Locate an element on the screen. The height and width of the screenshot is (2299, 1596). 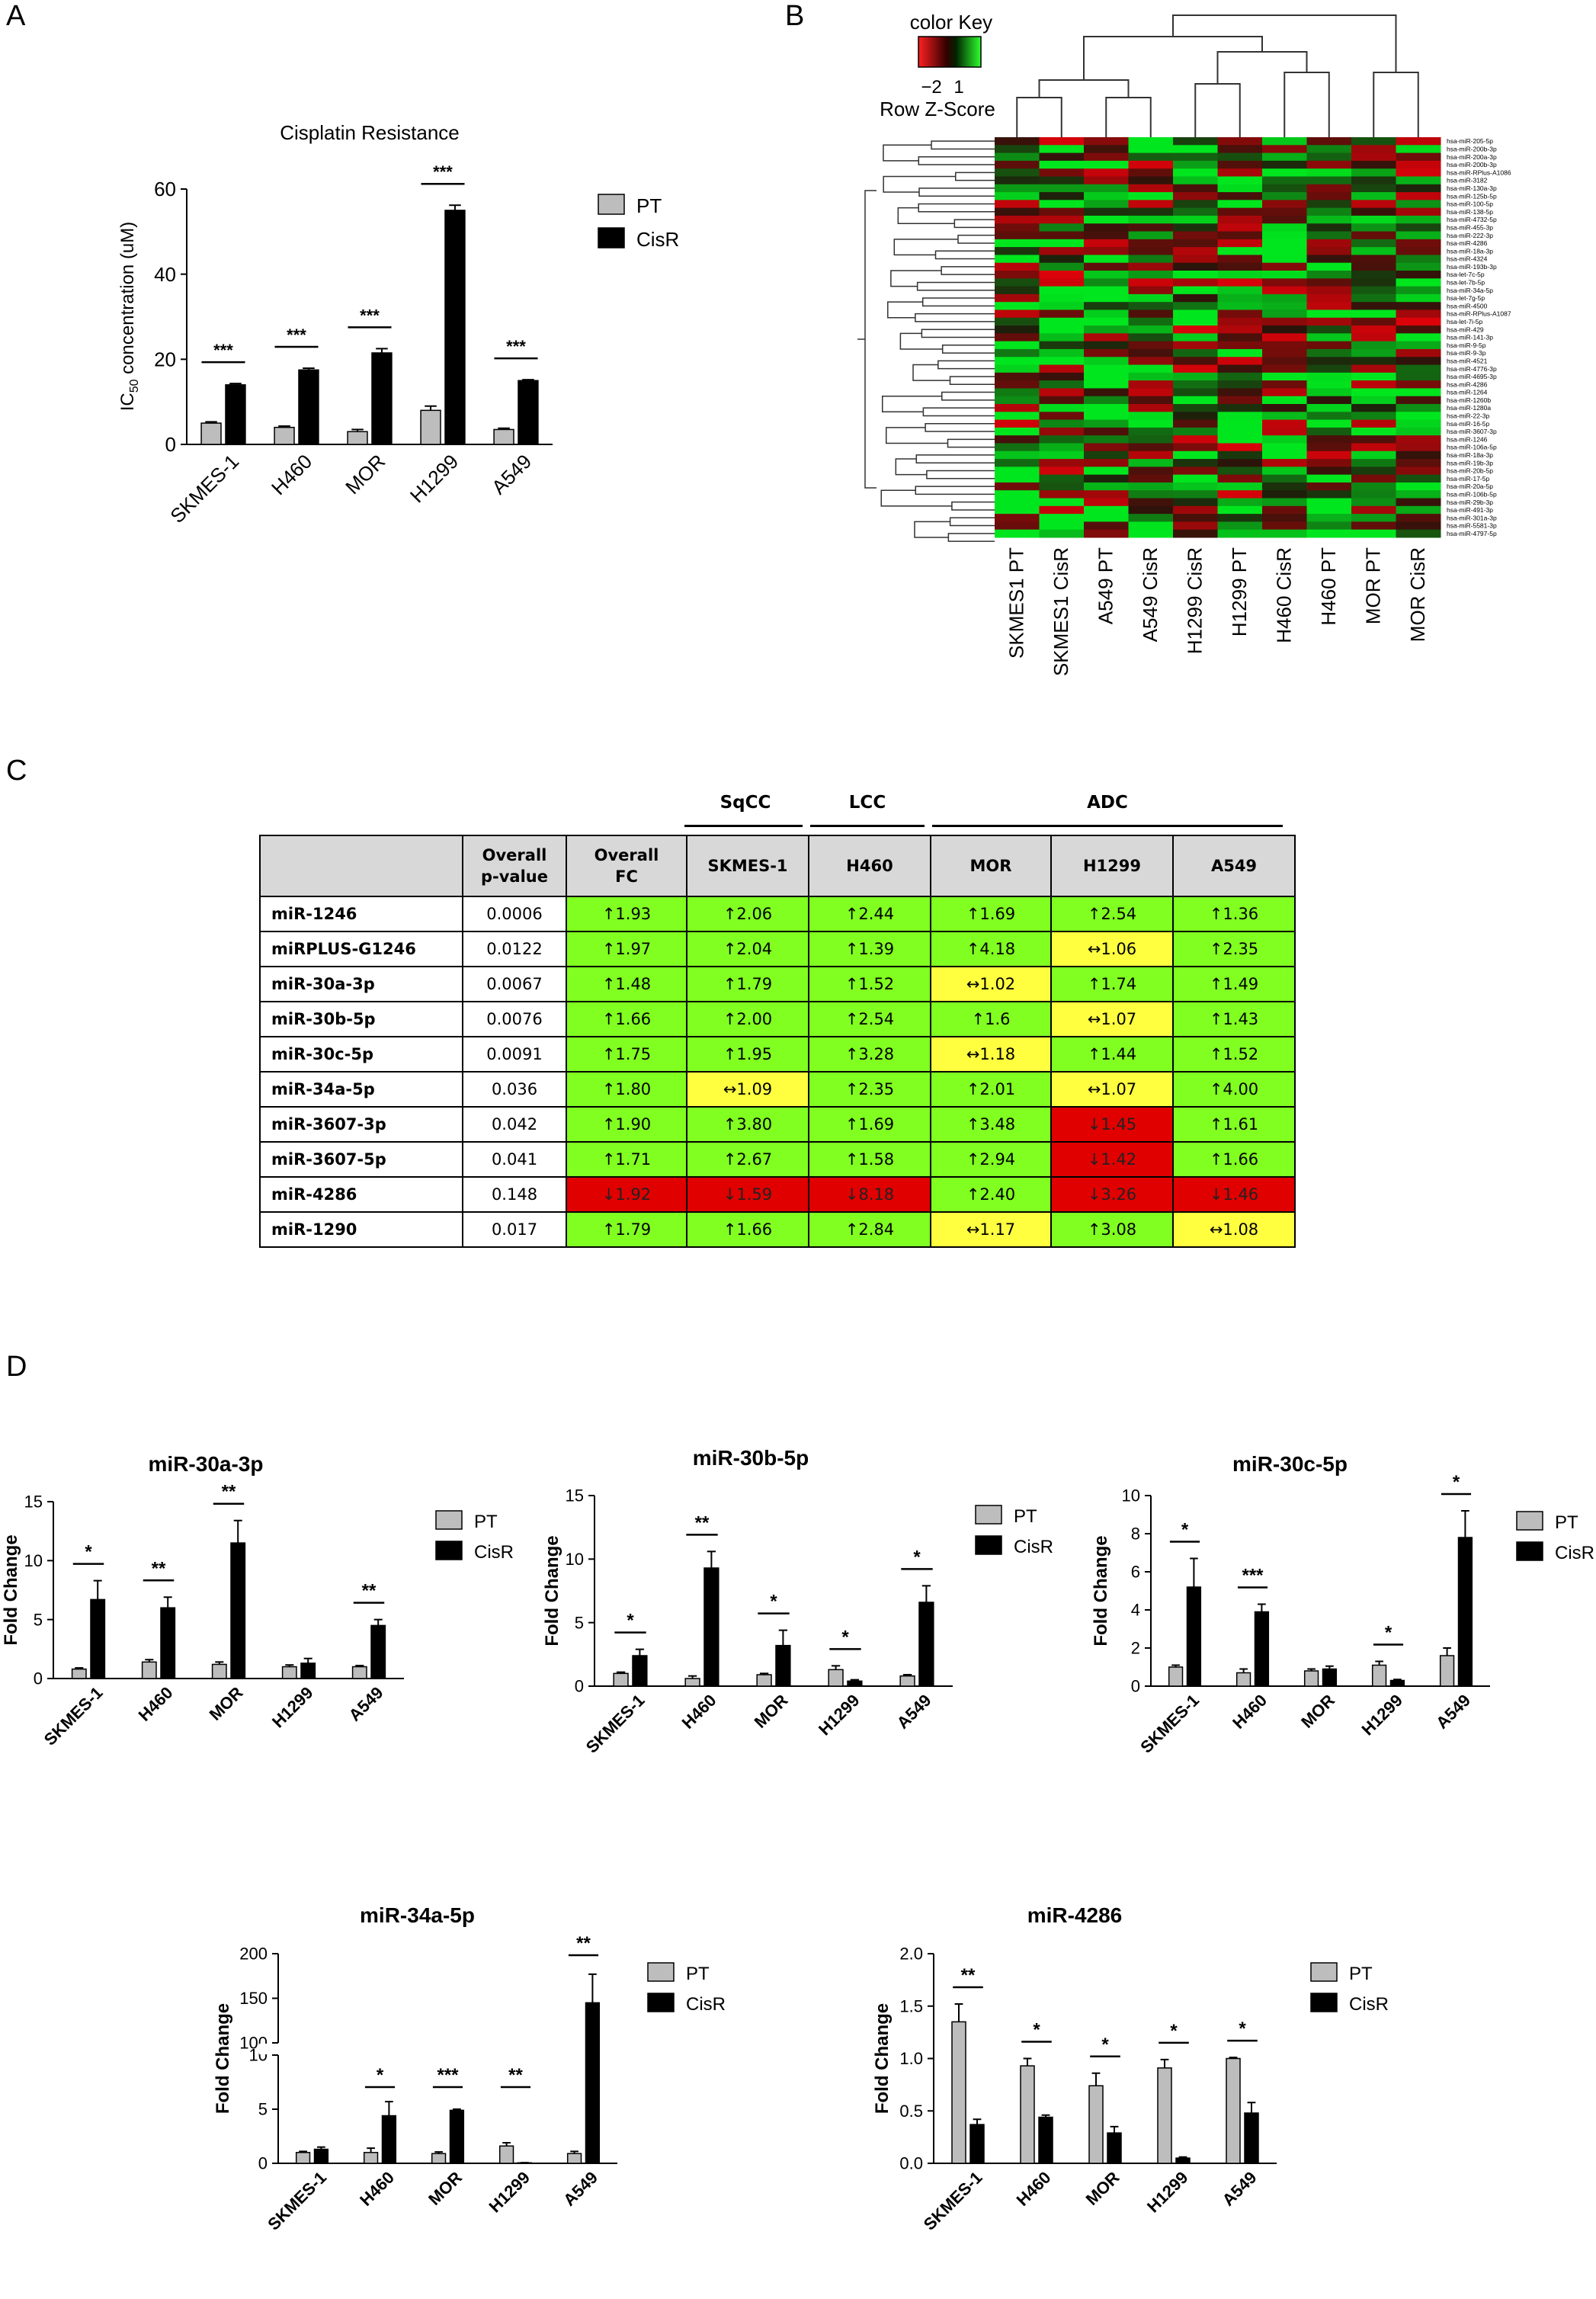
x-tick-label: H460 is located at coordinates (1034, 2189).